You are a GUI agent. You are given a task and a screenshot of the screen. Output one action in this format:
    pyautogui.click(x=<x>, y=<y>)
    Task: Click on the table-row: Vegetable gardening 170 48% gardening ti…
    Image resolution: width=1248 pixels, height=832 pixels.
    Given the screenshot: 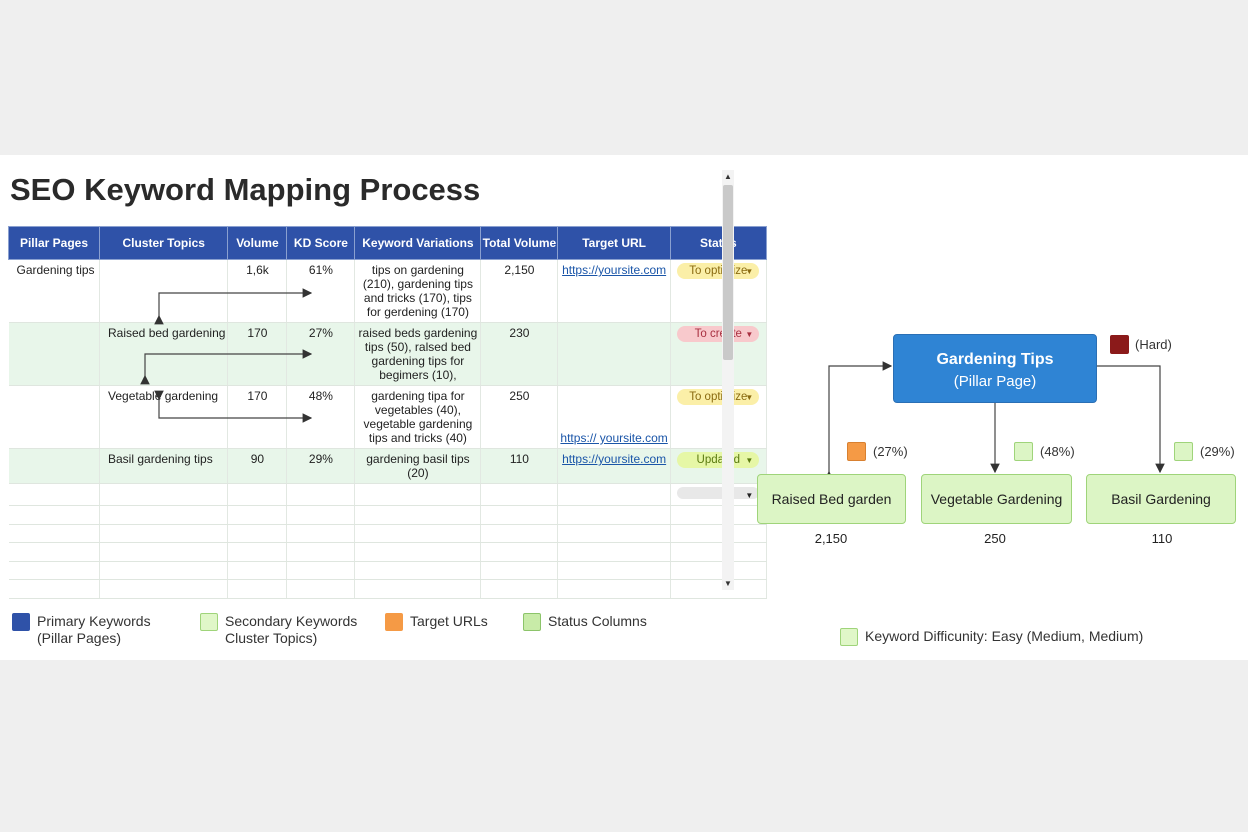 What is the action you would take?
    pyautogui.click(x=387, y=417)
    